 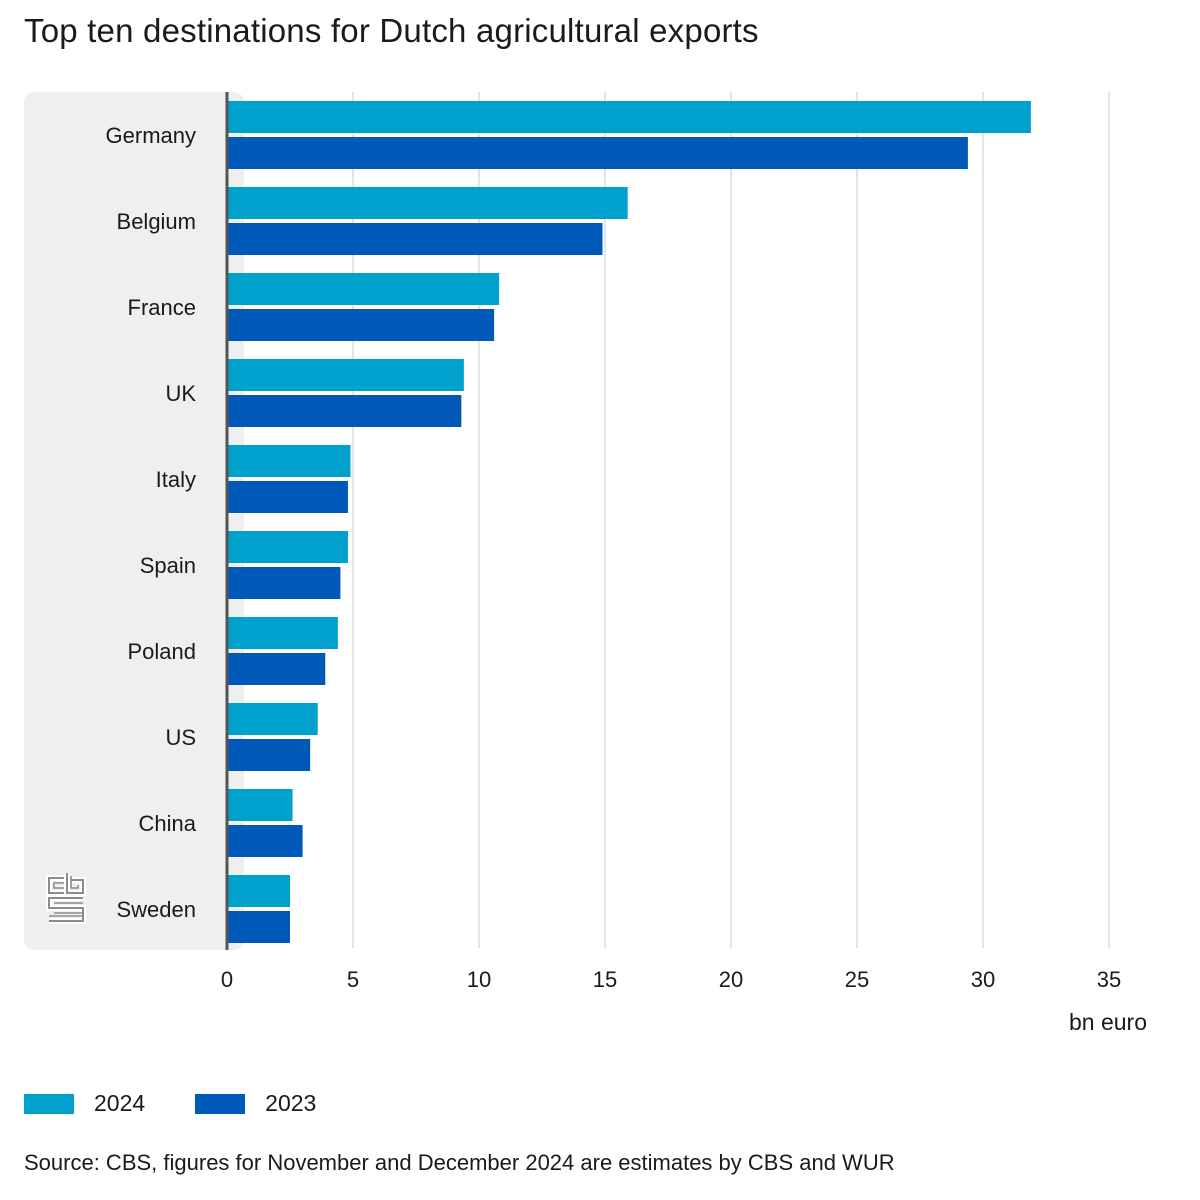 I want to click on category-label-panel, so click(x=134, y=521).